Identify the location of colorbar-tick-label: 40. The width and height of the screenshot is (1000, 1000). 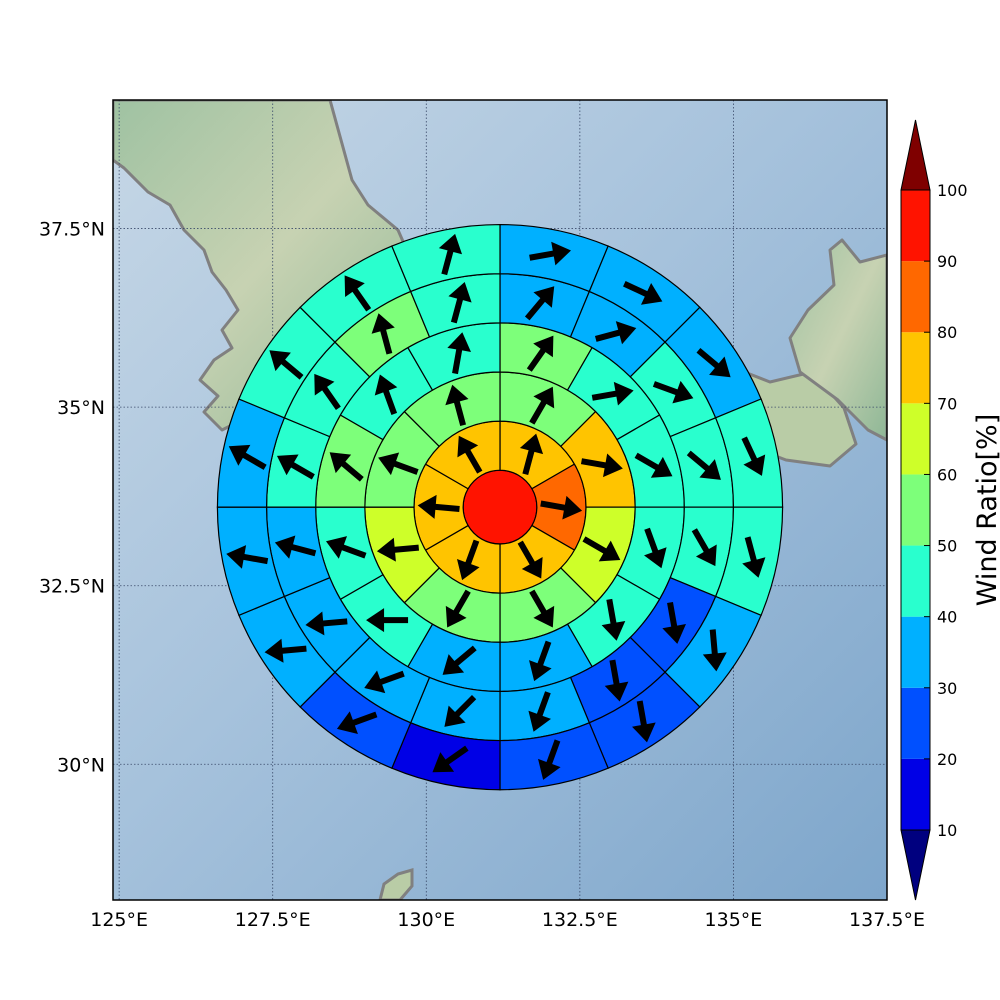
(947, 617).